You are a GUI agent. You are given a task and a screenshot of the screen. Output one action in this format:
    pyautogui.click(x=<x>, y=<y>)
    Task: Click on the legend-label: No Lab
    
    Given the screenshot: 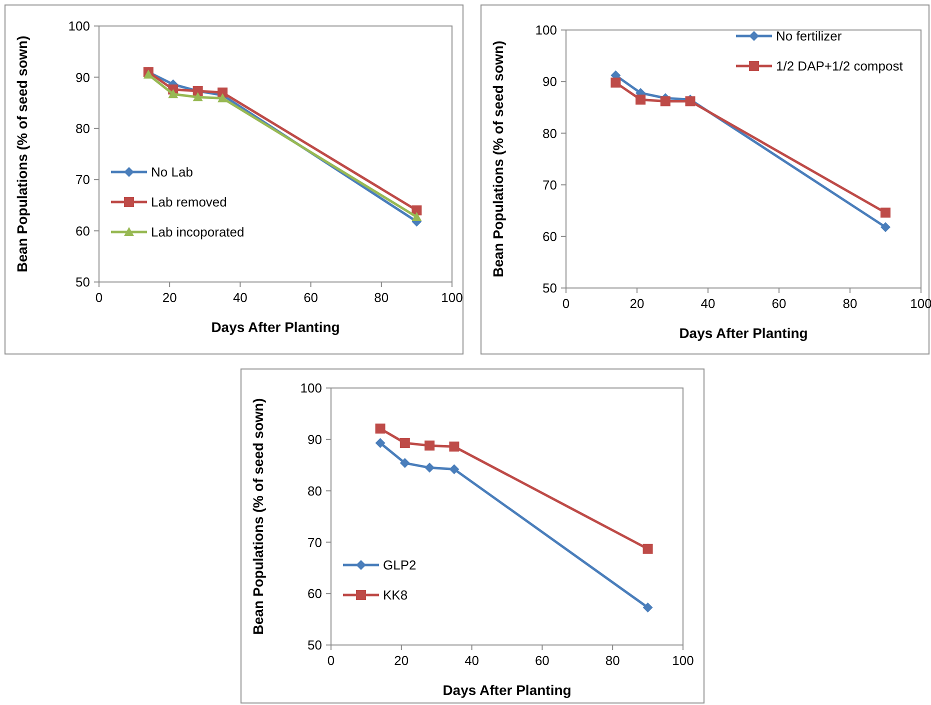 What is the action you would take?
    pyautogui.click(x=172, y=172)
    